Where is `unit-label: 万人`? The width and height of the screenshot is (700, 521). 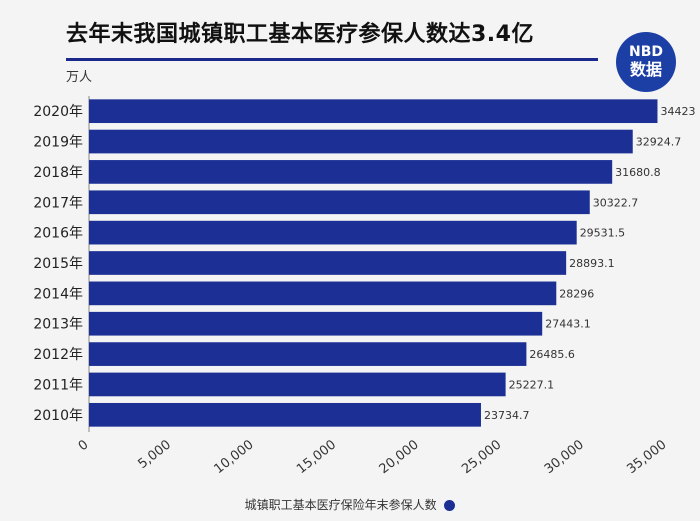 unit-label: 万人 is located at coordinates (79, 77).